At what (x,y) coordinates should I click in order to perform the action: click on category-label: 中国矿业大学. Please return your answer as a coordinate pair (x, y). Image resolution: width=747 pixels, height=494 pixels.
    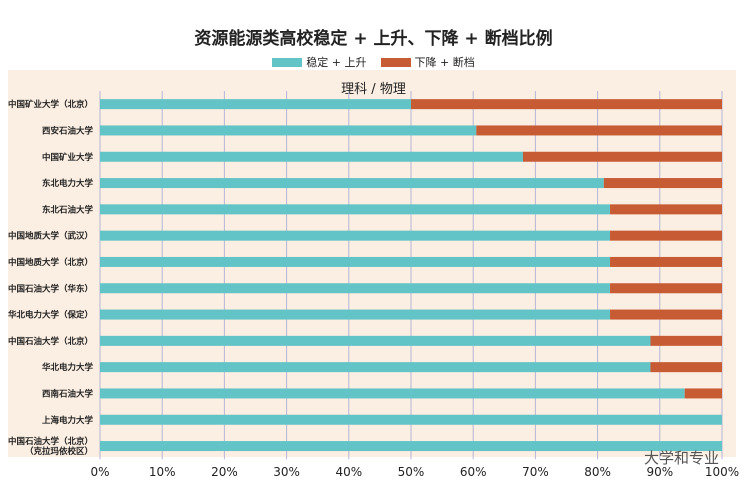
    Looking at the image, I should click on (68, 157).